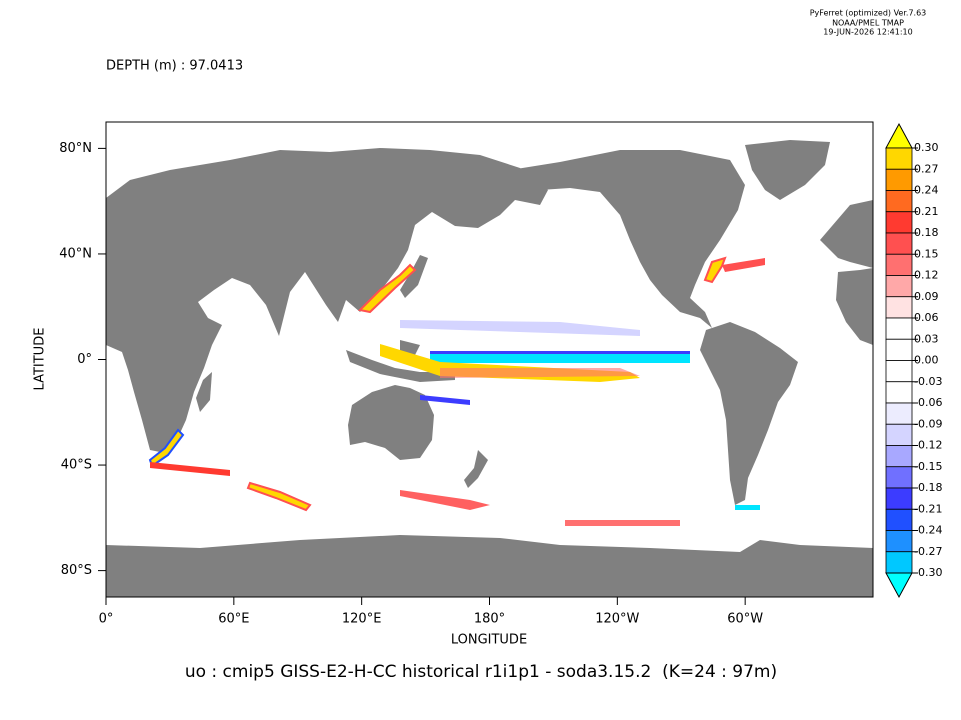  I want to click on colorbar-label: -0.03, so click(928, 381).